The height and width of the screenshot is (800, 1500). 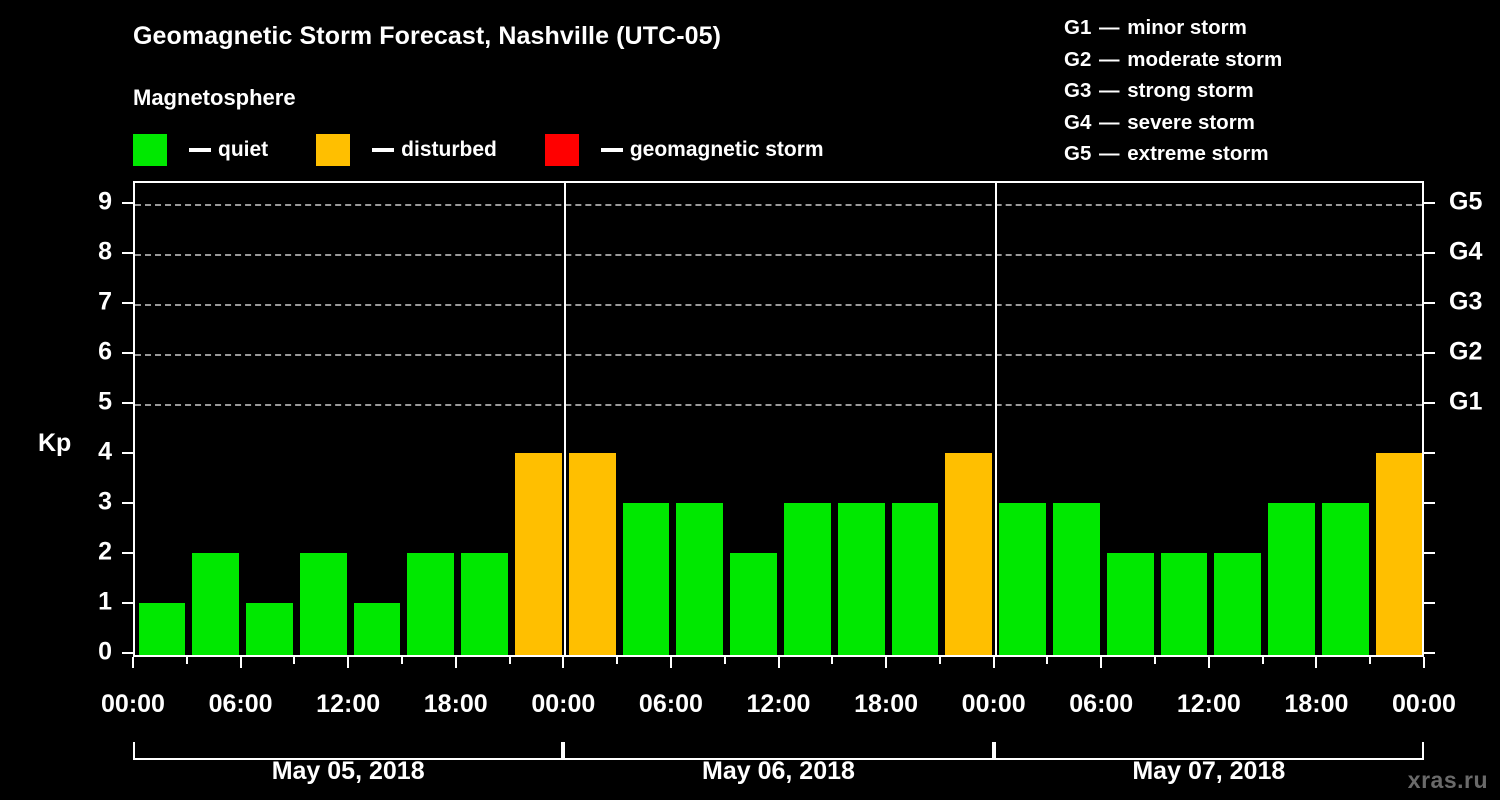 What do you see at coordinates (105, 651) in the screenshot?
I see `y-tick-label-0: 0` at bounding box center [105, 651].